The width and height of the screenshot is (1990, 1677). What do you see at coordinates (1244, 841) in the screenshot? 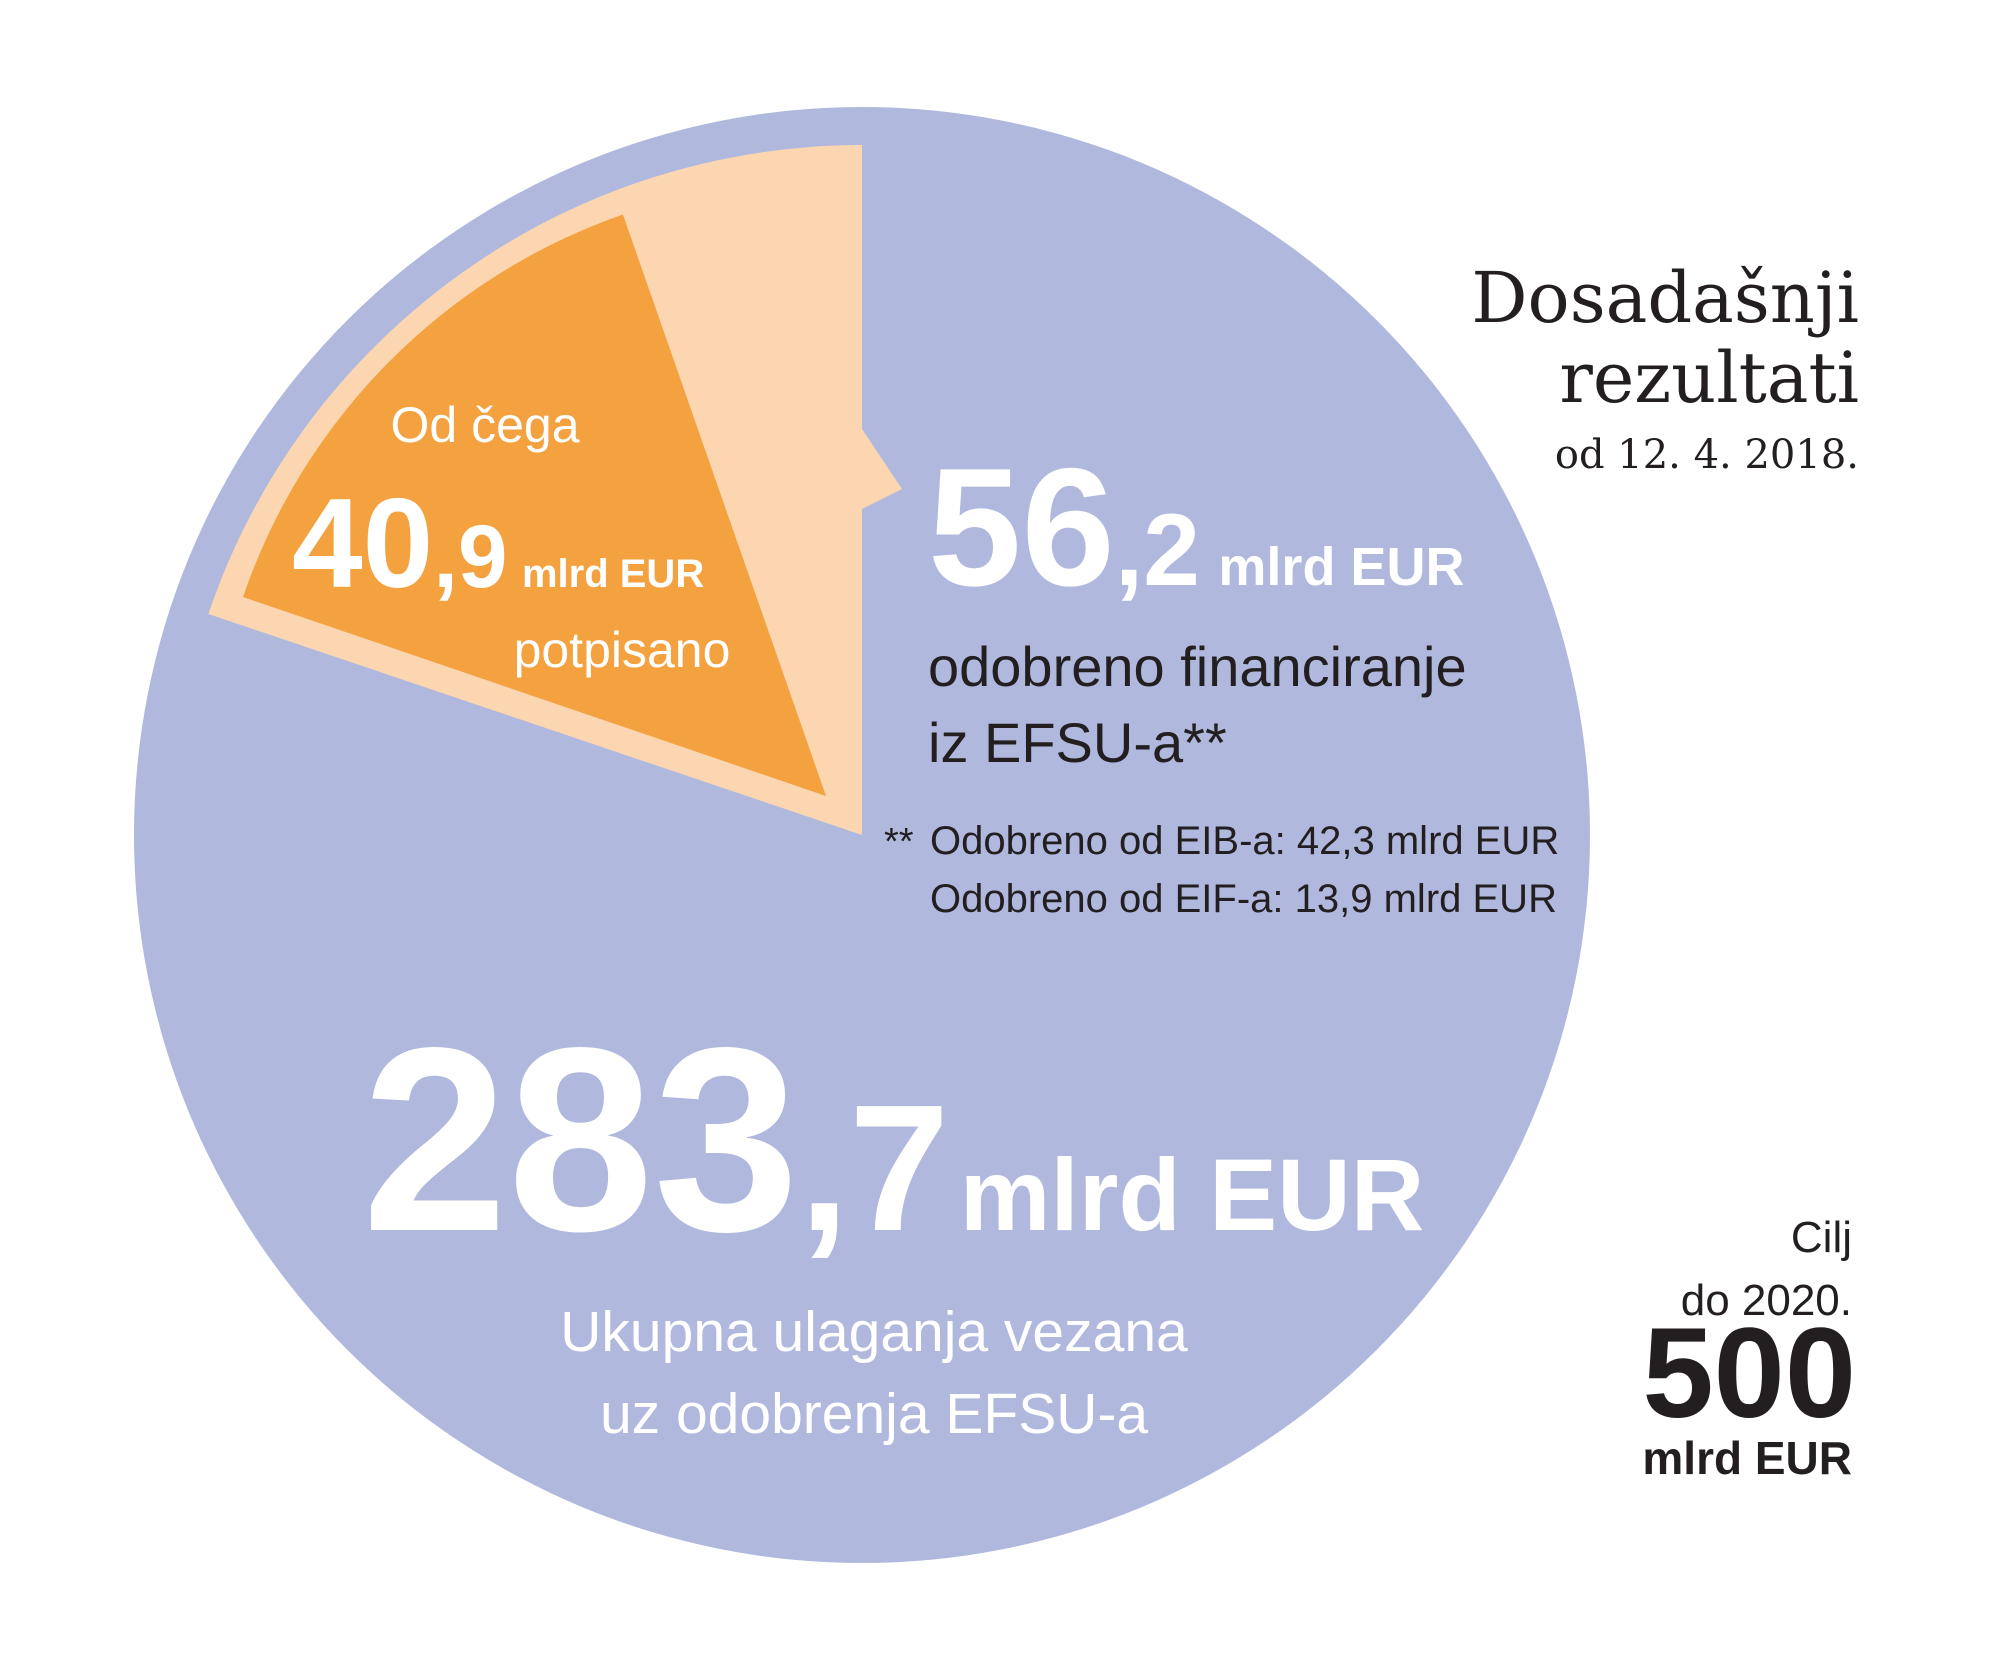
I see `note: Odobreno od EIB-a: 42,3 mlrd EUR` at bounding box center [1244, 841].